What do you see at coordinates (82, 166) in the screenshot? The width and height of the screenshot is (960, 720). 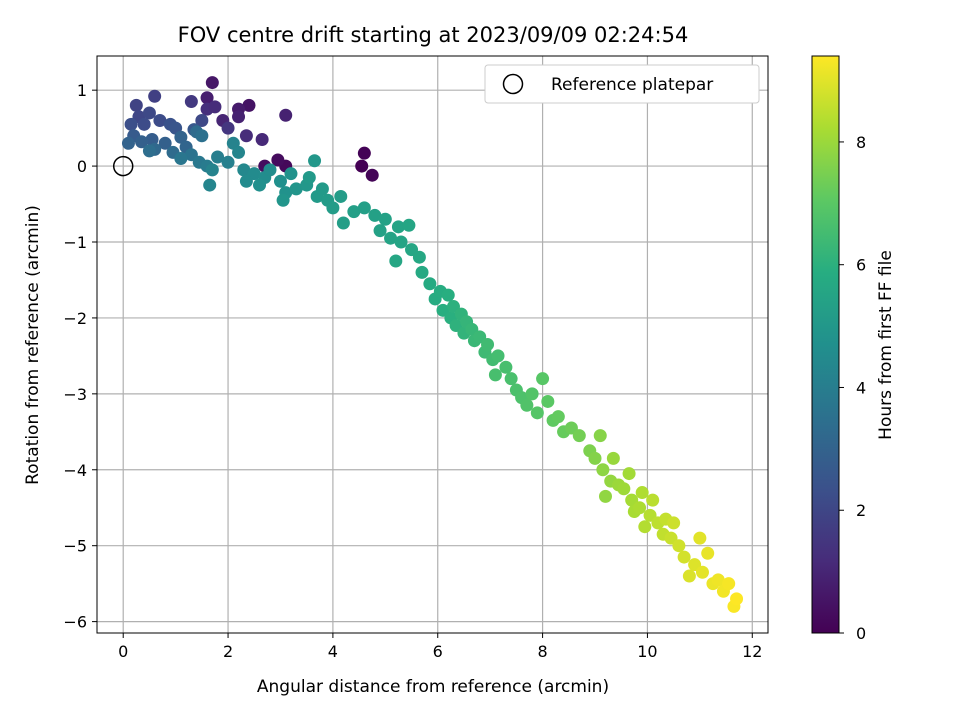 I see `y-tick-label-1: 0` at bounding box center [82, 166].